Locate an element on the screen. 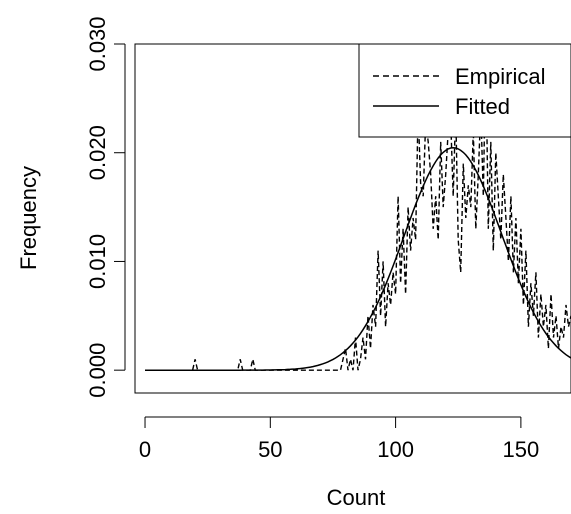 Image resolution: width=571 pixels, height=514 pixels. legend-box is located at coordinates (464, 90).